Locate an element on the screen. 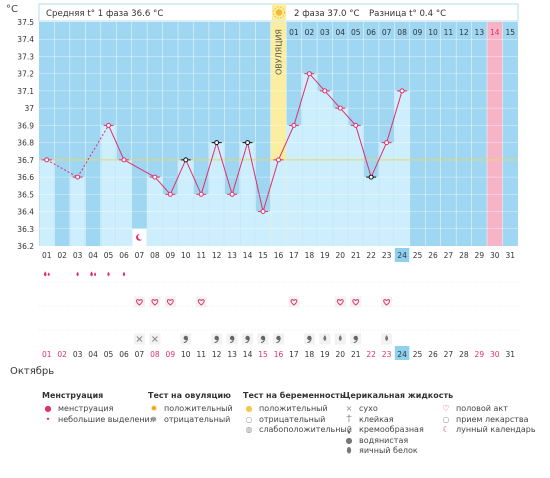 This screenshot has width=550, height=478. legend-item-label: отрицательный is located at coordinates (292, 419).